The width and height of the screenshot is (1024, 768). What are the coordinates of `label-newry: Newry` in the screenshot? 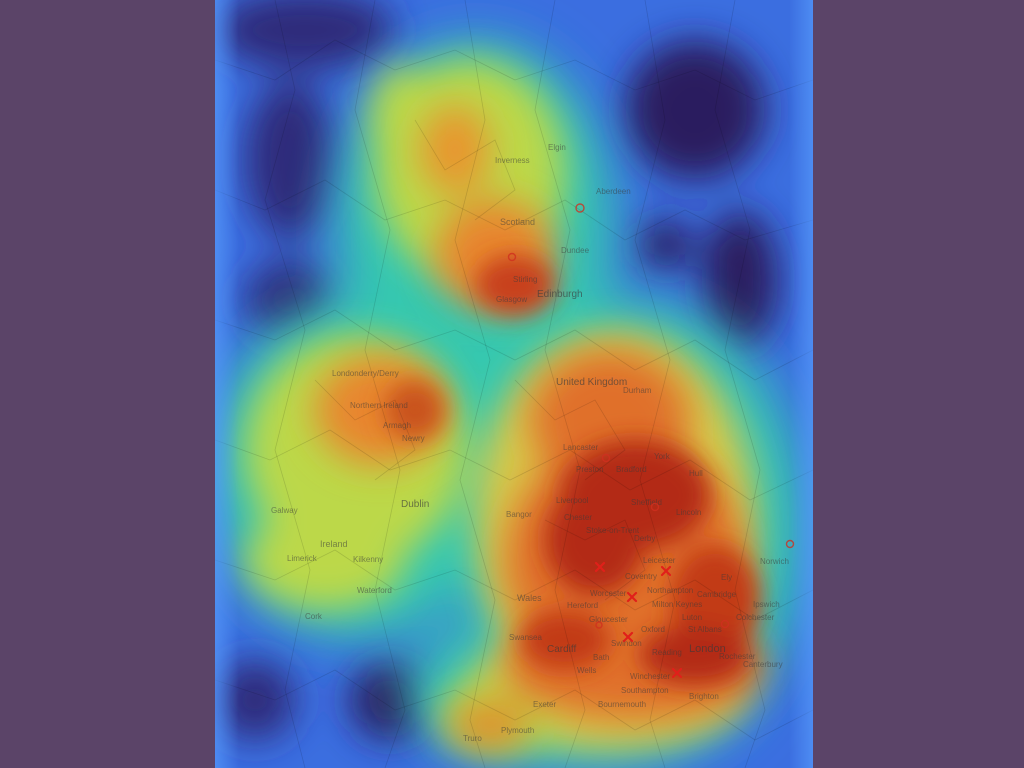 It's located at (413, 438).